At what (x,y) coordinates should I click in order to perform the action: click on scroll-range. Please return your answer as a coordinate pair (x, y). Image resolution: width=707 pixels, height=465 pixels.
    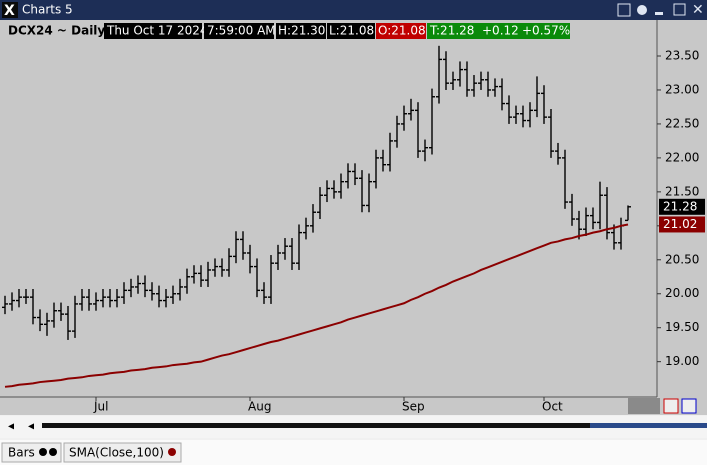
    Looking at the image, I should click on (648, 425).